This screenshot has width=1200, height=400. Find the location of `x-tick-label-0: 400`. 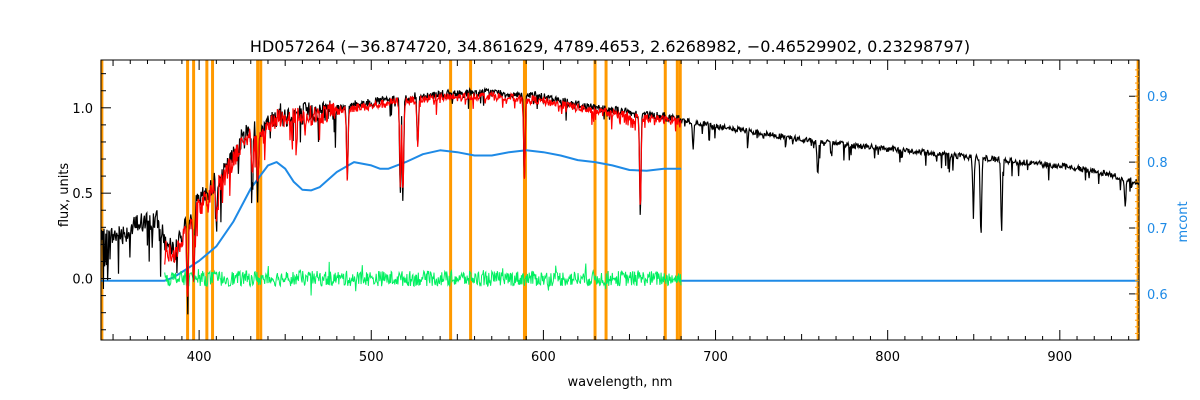

x-tick-label-0: 400 is located at coordinates (199, 357).